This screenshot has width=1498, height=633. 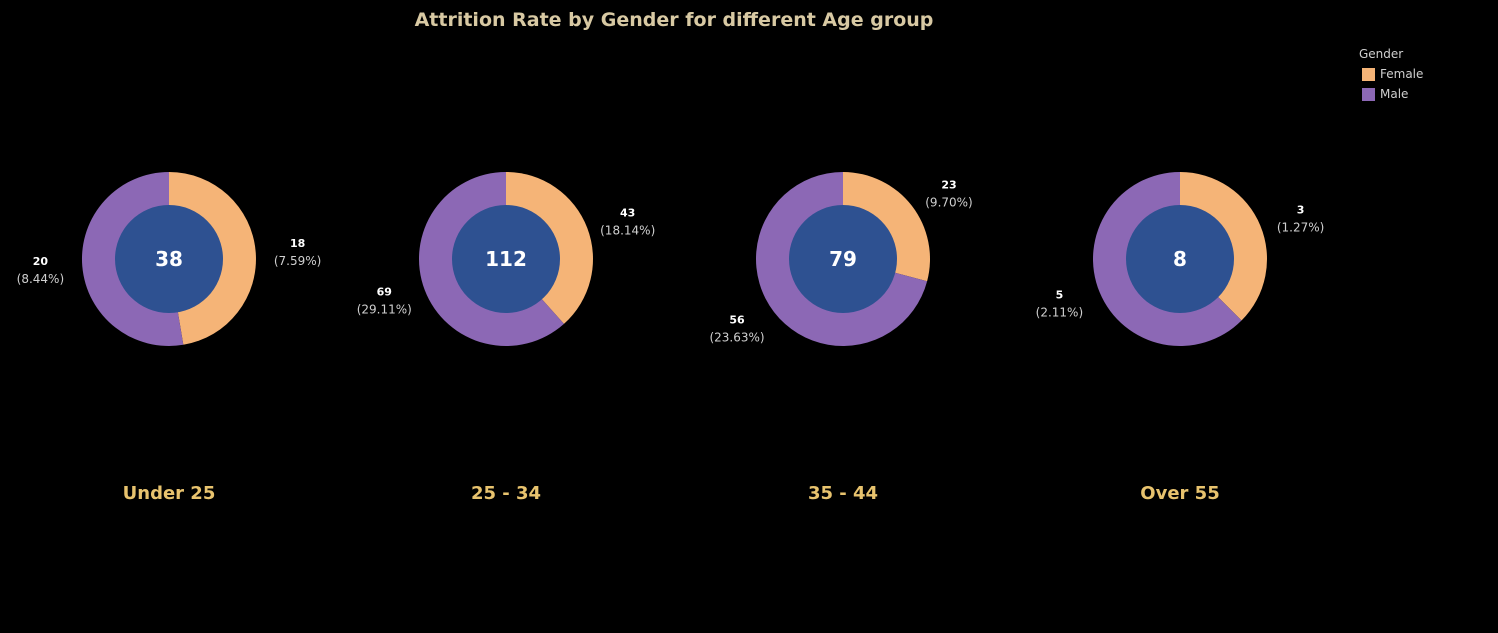 I want to click on donut-total-0: 38, so click(x=169, y=259).